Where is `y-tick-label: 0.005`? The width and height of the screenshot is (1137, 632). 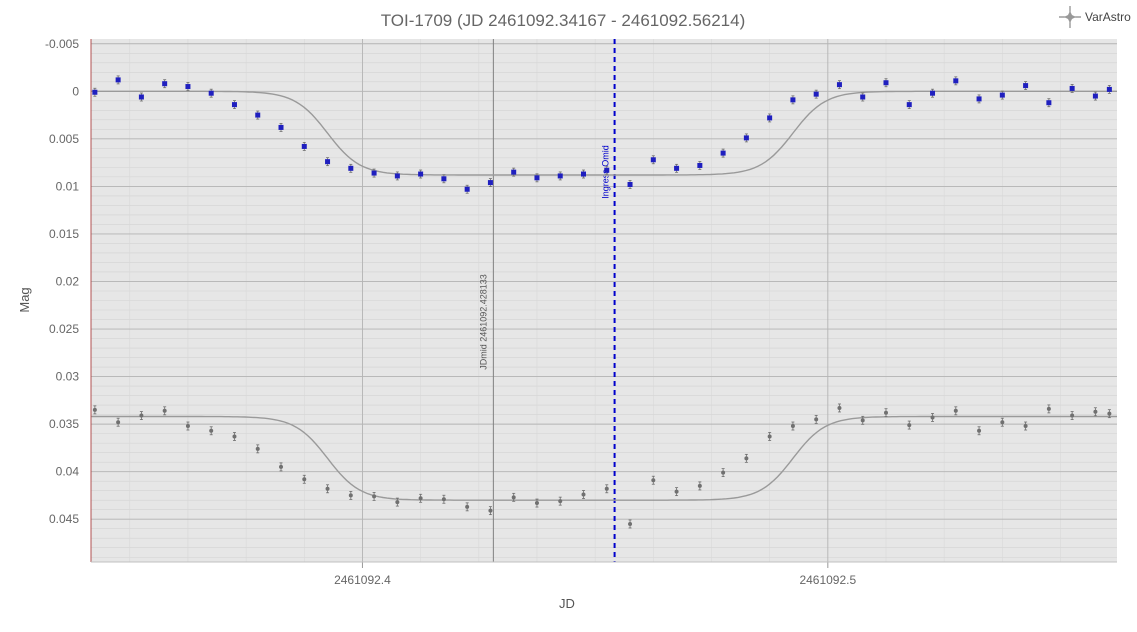 y-tick-label: 0.005 is located at coordinates (64, 139).